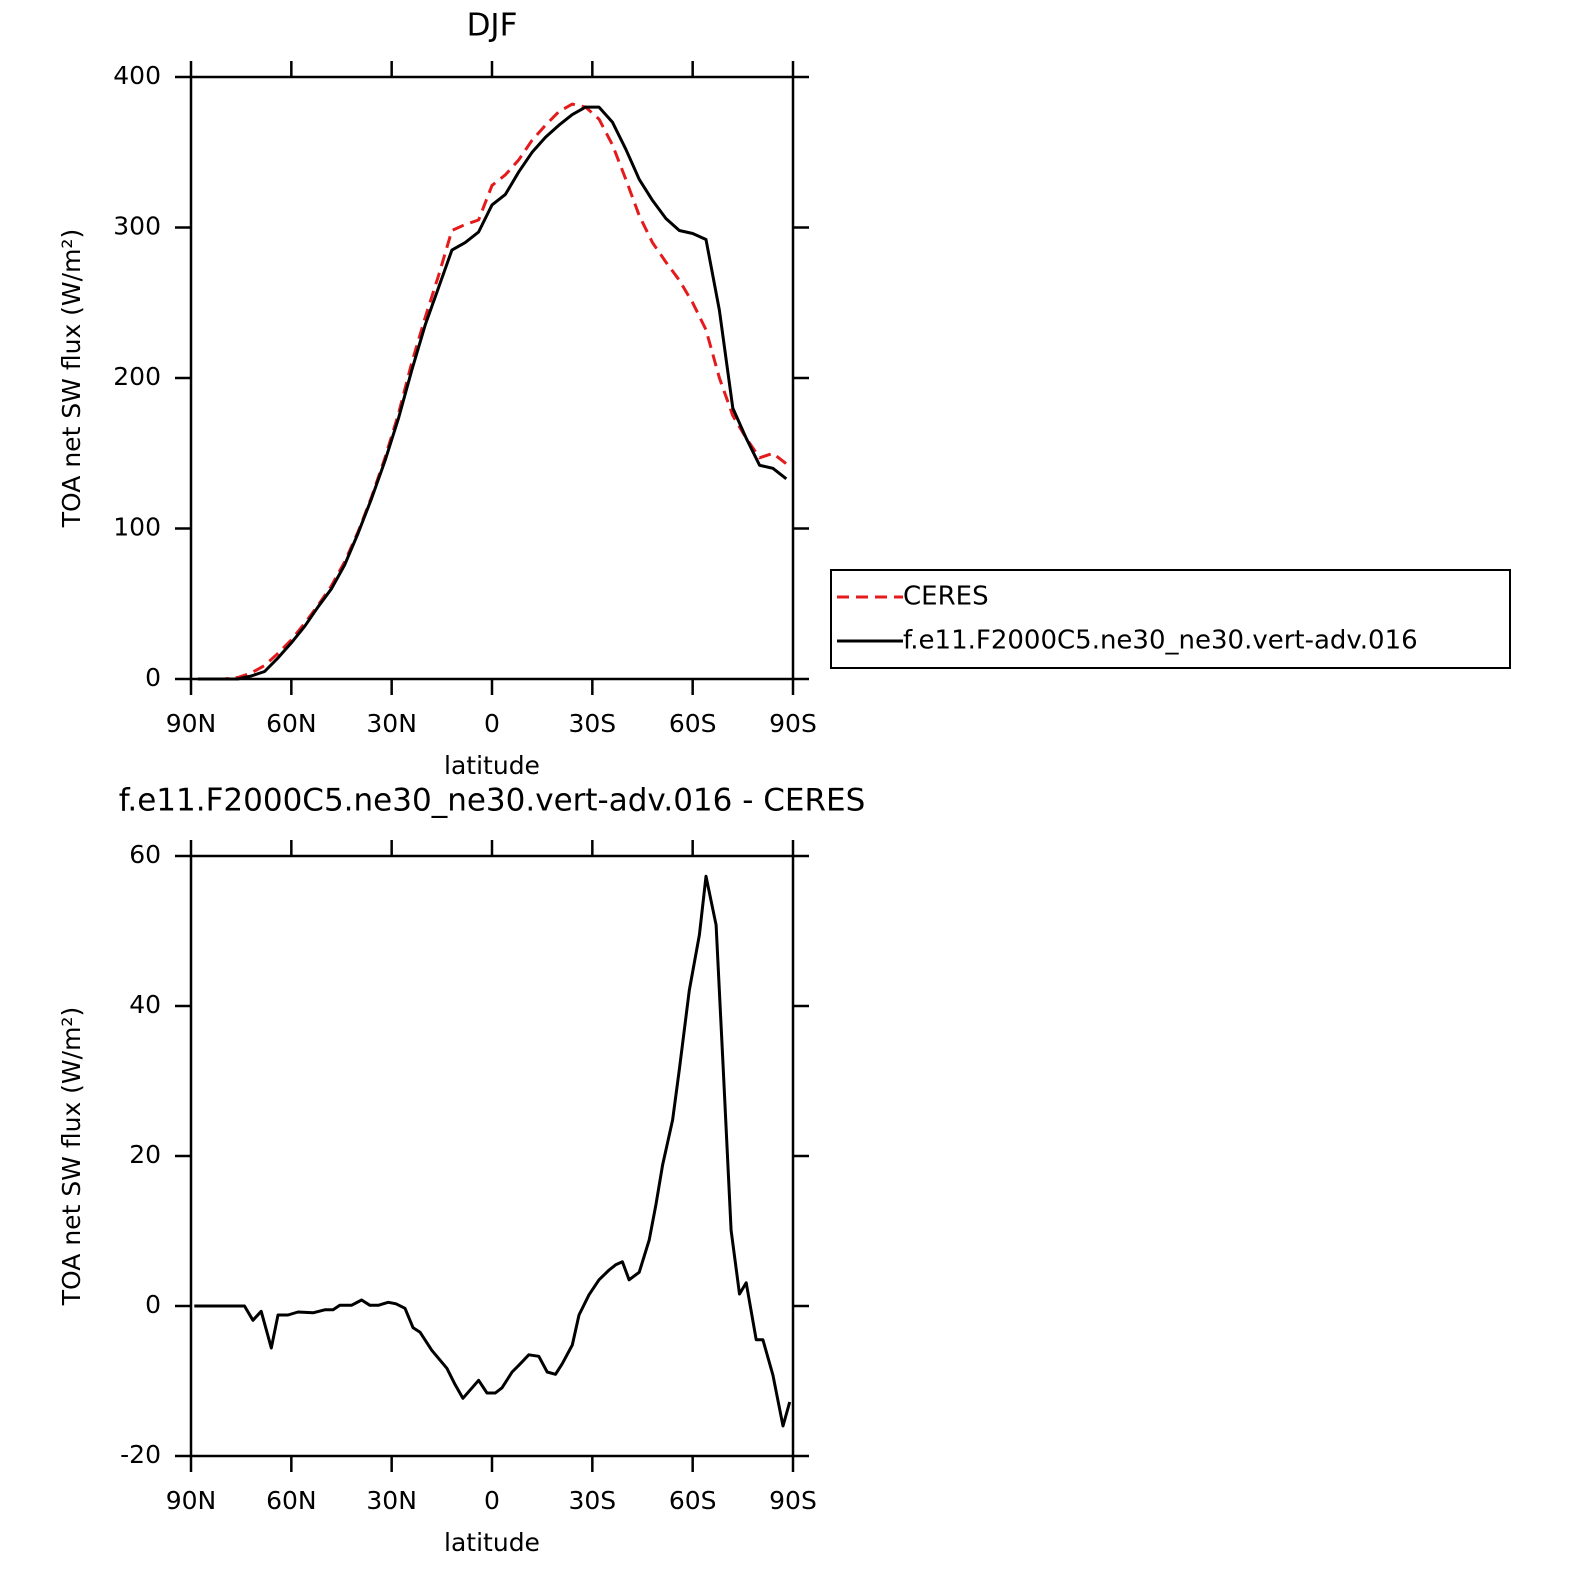 The height and width of the screenshot is (1581, 1583). What do you see at coordinates (1170, 619) in the screenshot?
I see `legend-box` at bounding box center [1170, 619].